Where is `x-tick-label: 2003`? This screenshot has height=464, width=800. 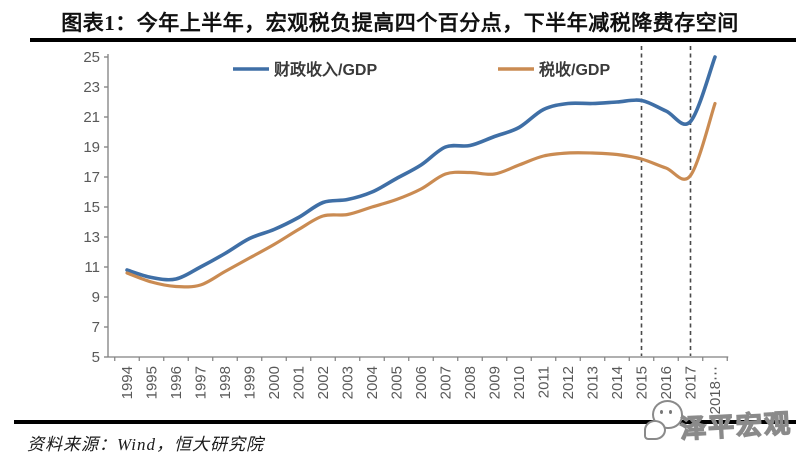
x-tick-label: 2003 is located at coordinates (348, 382).